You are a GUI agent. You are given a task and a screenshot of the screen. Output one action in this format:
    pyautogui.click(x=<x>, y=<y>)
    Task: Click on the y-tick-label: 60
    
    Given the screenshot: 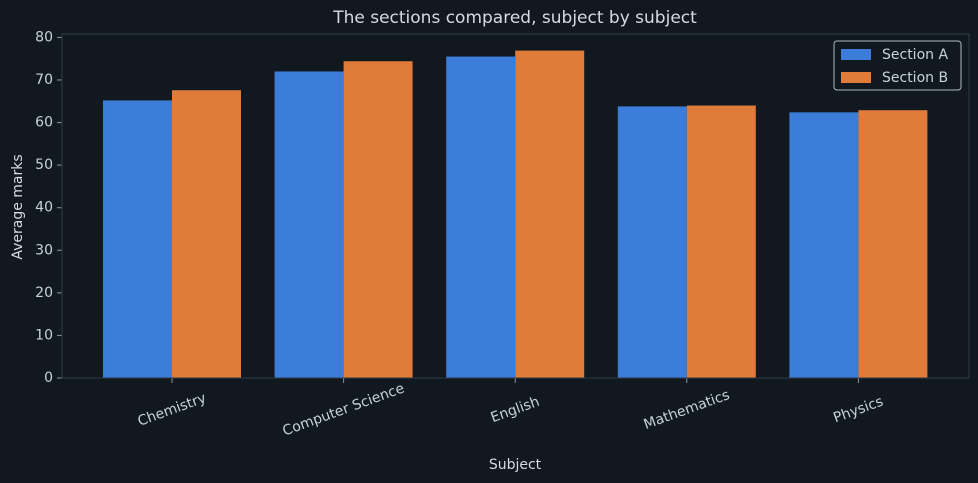 What is the action you would take?
    pyautogui.click(x=44, y=123)
    